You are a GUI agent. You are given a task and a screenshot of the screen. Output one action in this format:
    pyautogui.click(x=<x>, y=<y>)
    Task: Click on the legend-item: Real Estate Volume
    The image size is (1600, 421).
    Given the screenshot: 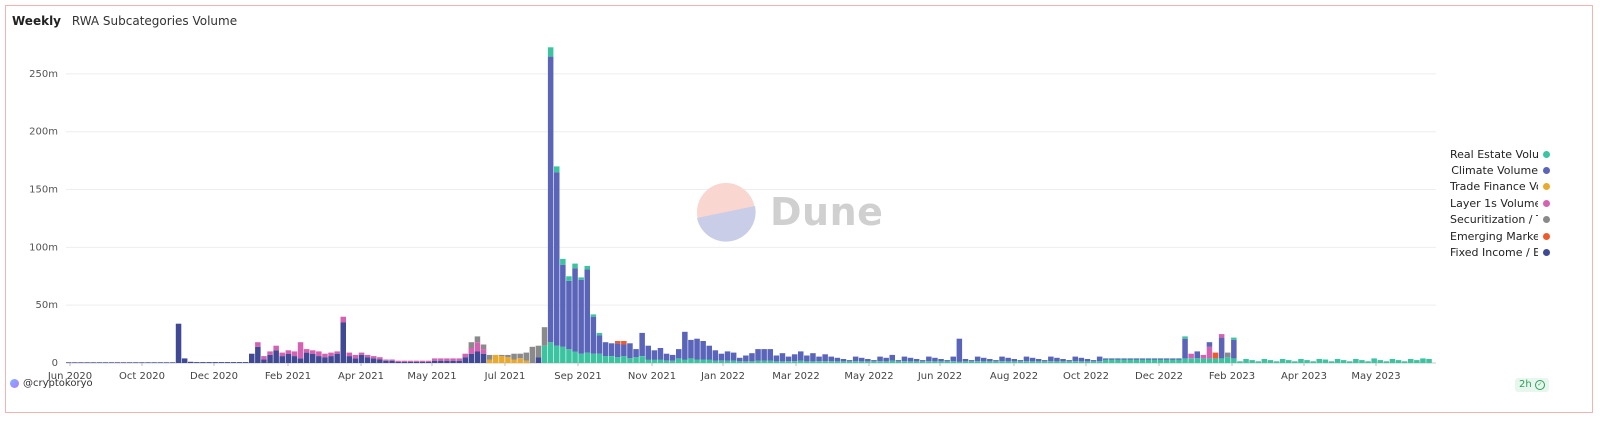 What is the action you would take?
    pyautogui.click(x=1495, y=154)
    